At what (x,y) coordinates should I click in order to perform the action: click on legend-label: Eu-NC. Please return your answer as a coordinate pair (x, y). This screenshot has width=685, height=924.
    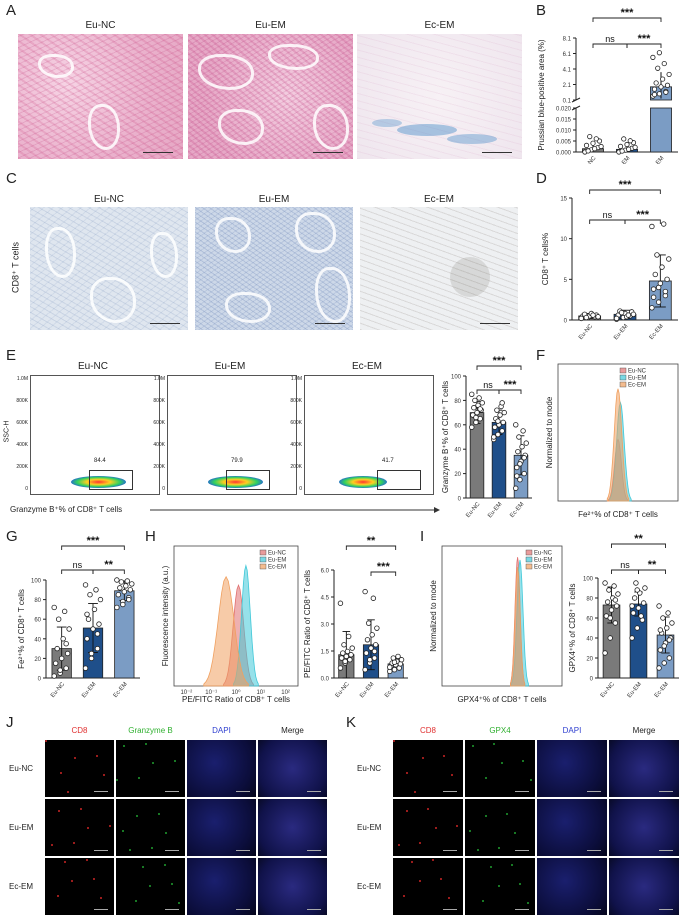
    Looking at the image, I should click on (543, 554).